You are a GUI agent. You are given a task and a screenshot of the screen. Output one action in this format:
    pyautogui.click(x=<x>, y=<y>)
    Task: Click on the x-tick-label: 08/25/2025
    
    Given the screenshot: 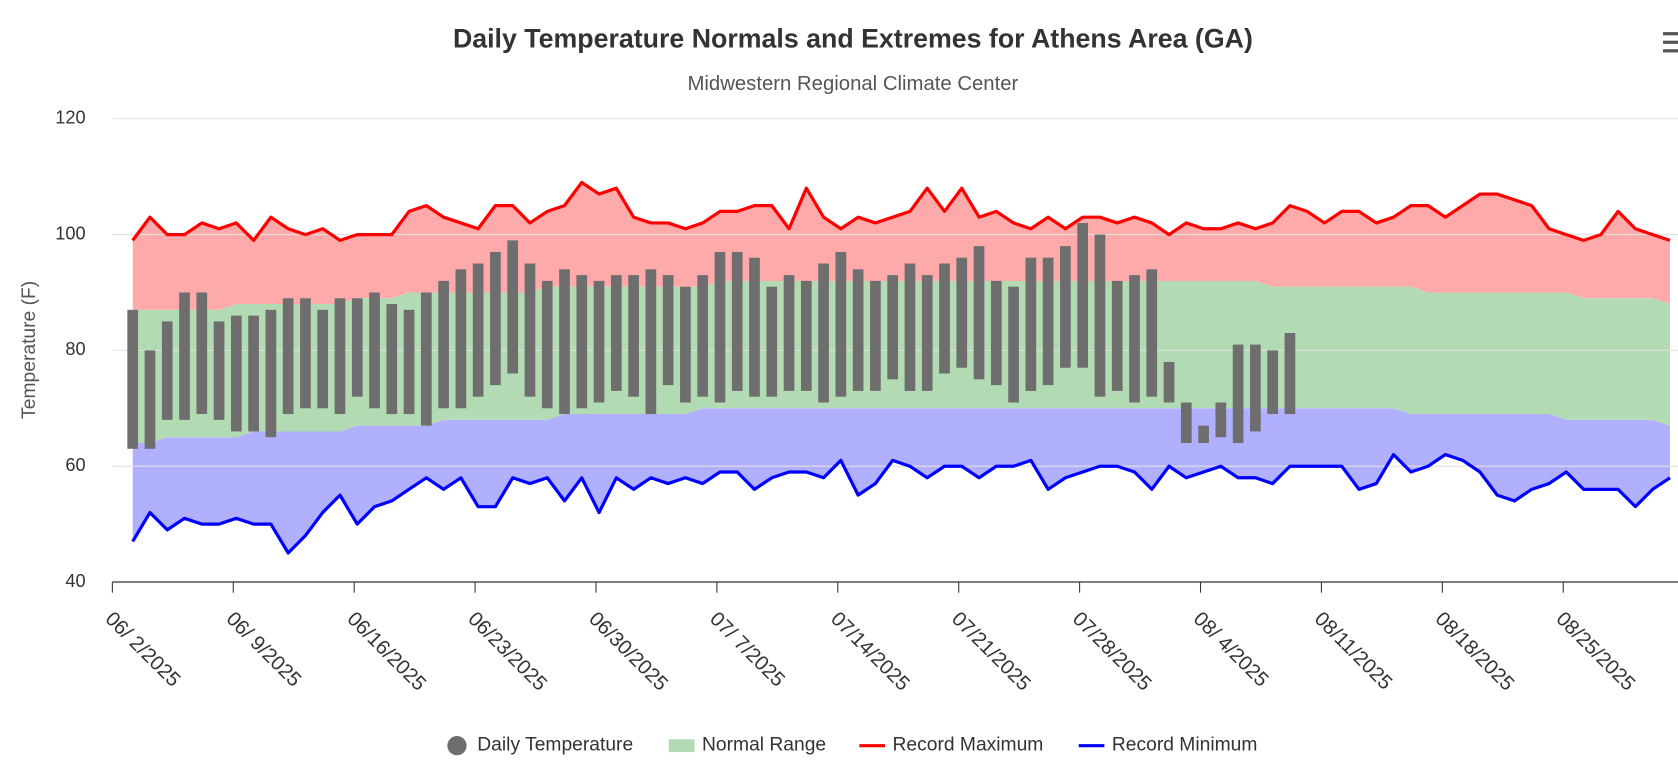 What is the action you would take?
    pyautogui.click(x=1595, y=651)
    